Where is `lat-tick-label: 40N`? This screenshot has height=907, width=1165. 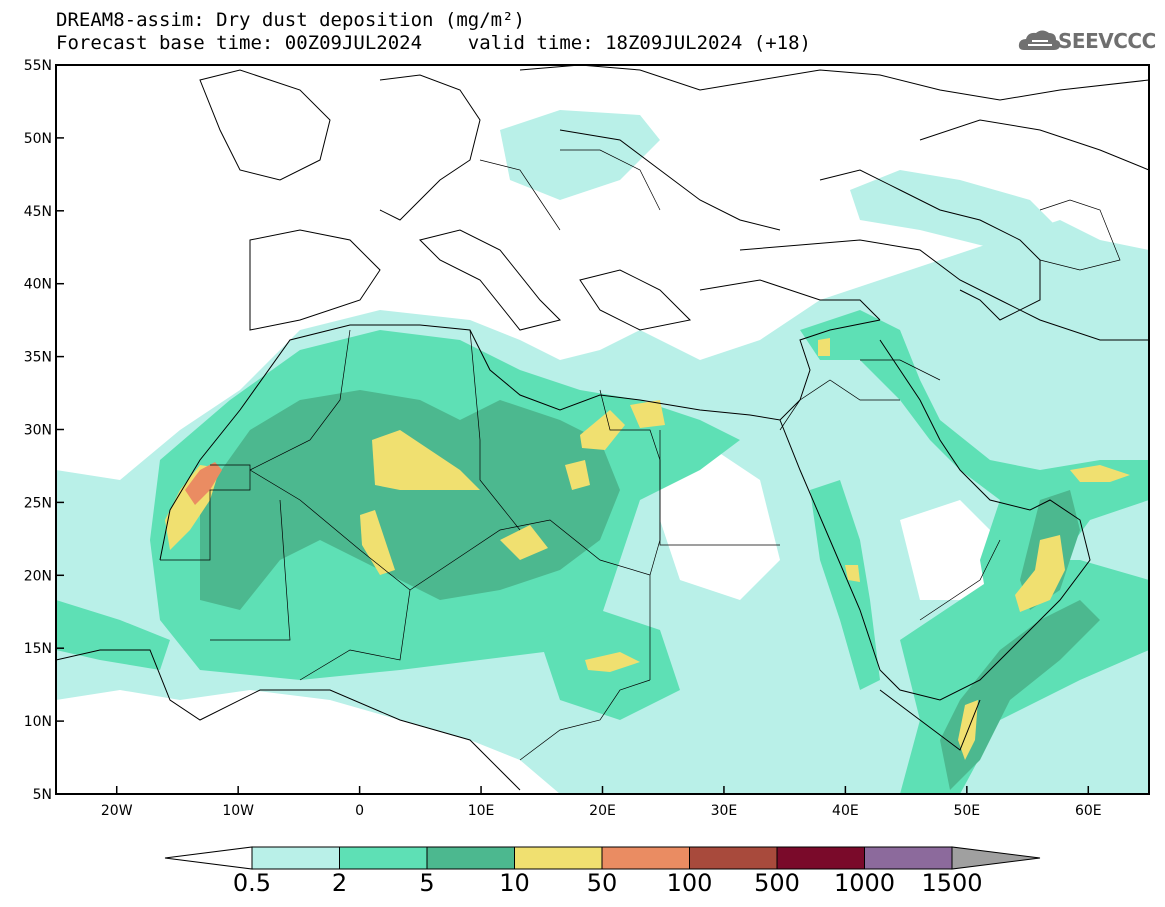
lat-tick-label: 40N is located at coordinates (38, 285).